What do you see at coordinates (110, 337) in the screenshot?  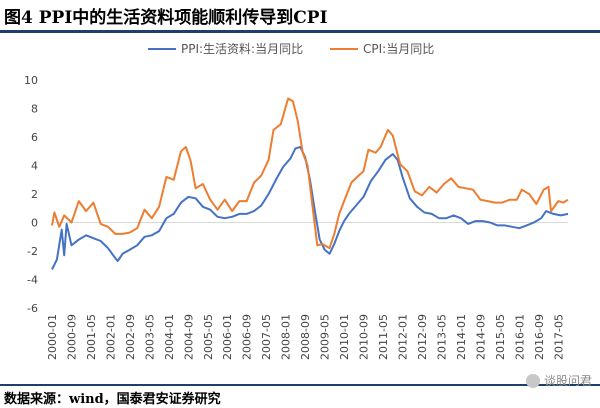 I see `x-tick-label: 2002-01` at bounding box center [110, 337].